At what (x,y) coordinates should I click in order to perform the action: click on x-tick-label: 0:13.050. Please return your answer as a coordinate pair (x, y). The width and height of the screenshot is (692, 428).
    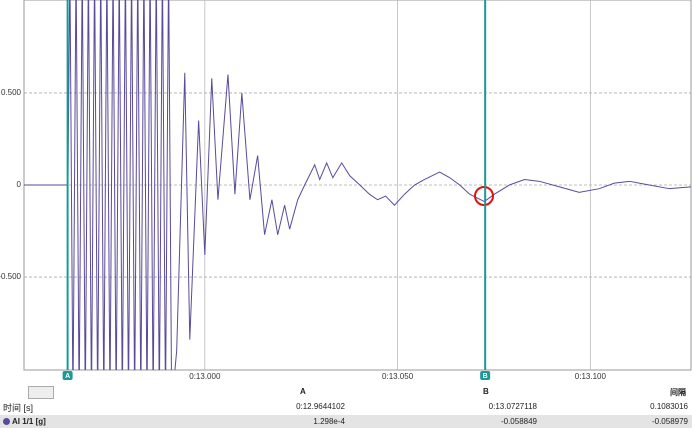
    Looking at the image, I should click on (398, 376).